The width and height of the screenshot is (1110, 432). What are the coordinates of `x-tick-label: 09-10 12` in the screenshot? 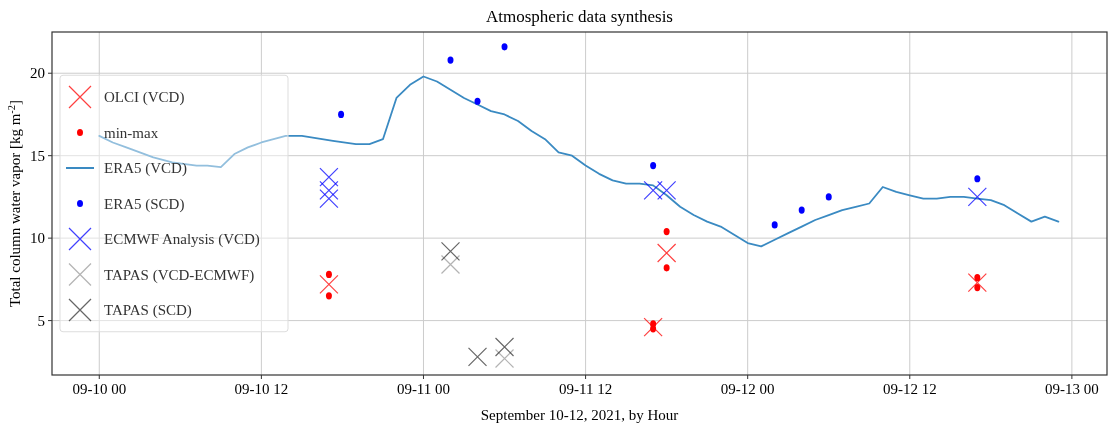 It's located at (261, 389).